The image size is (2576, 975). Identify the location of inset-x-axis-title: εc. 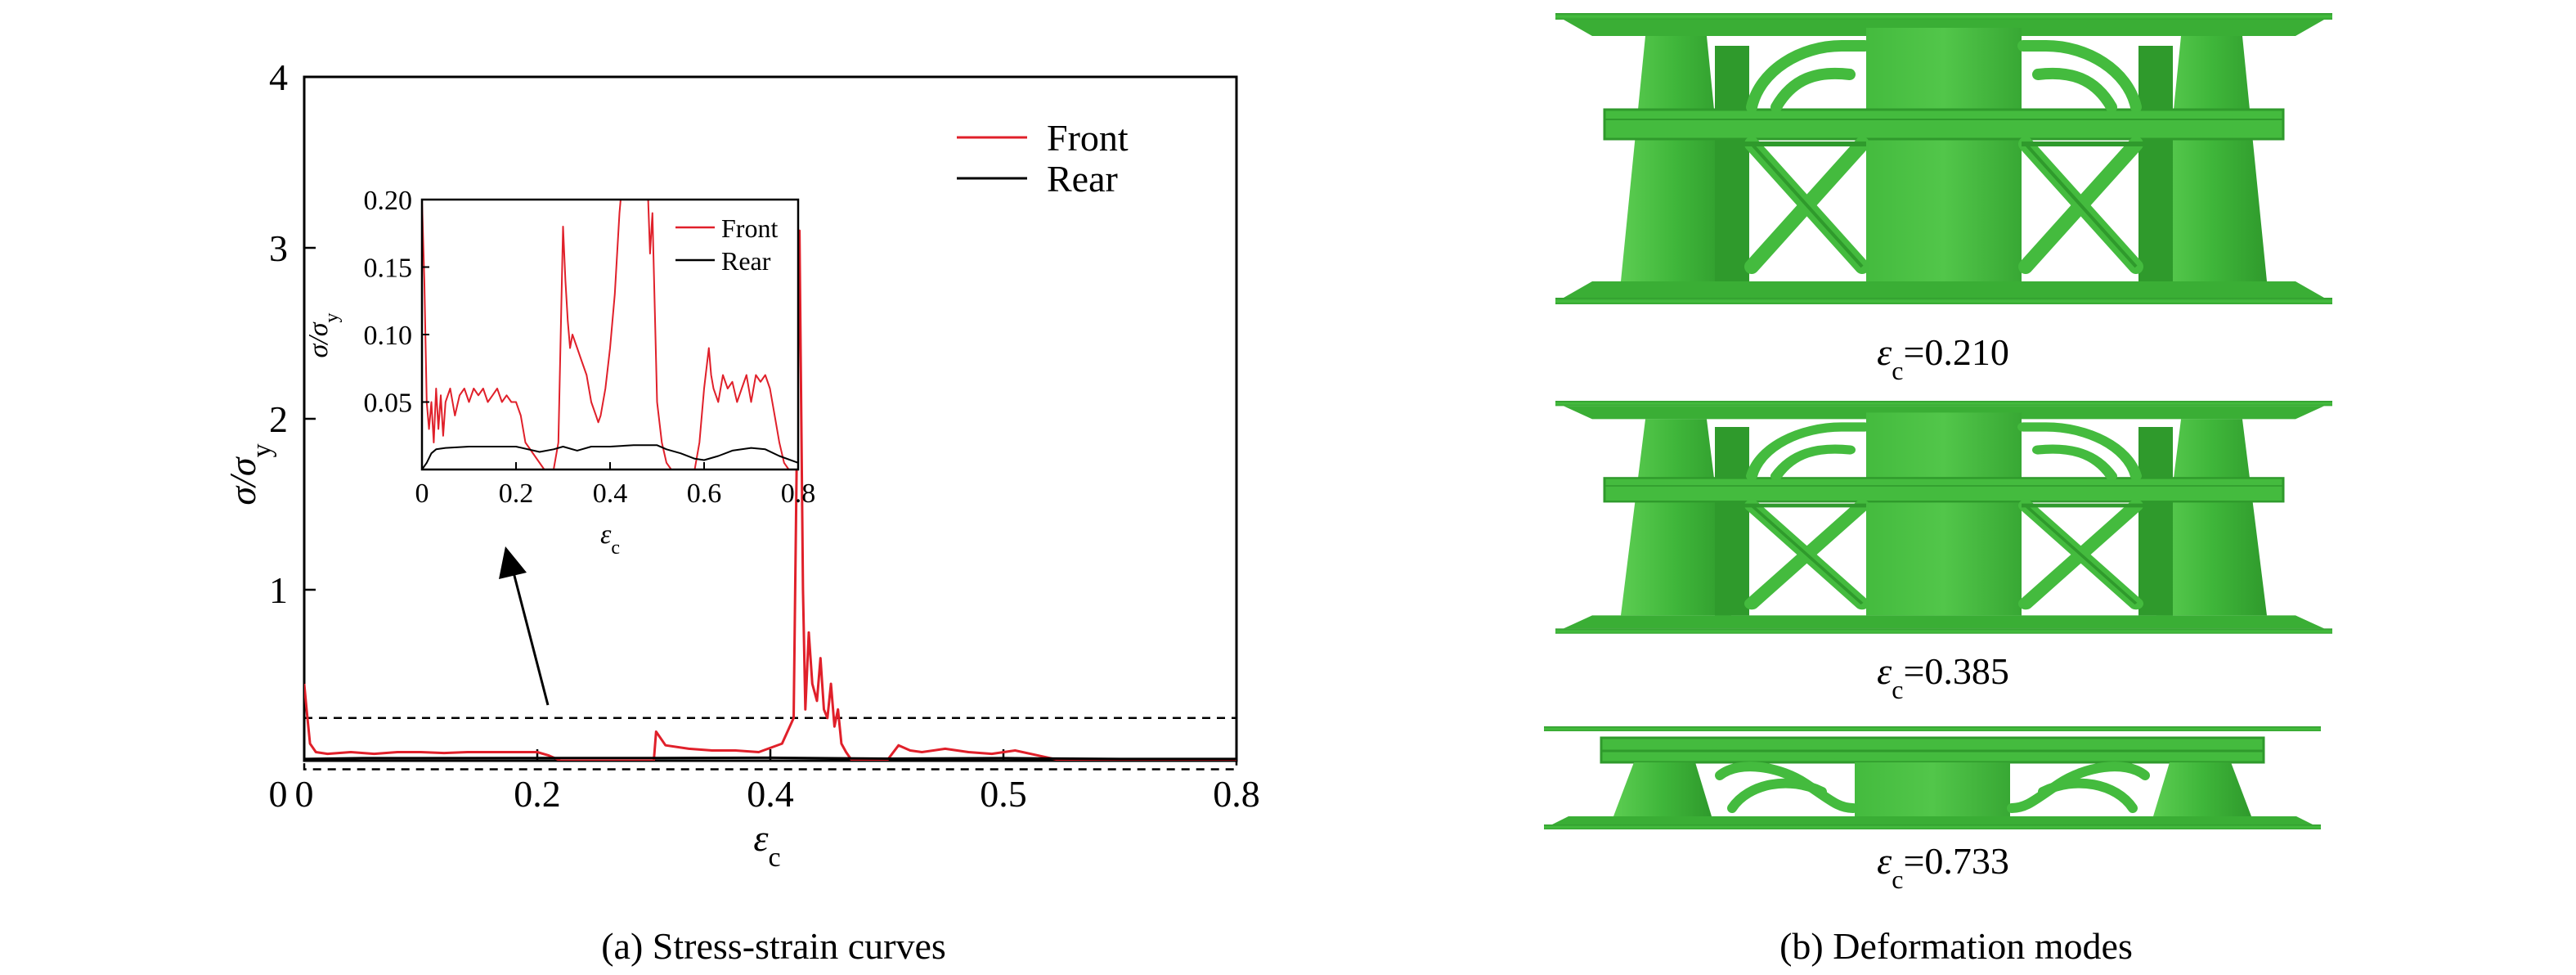
(610, 539).